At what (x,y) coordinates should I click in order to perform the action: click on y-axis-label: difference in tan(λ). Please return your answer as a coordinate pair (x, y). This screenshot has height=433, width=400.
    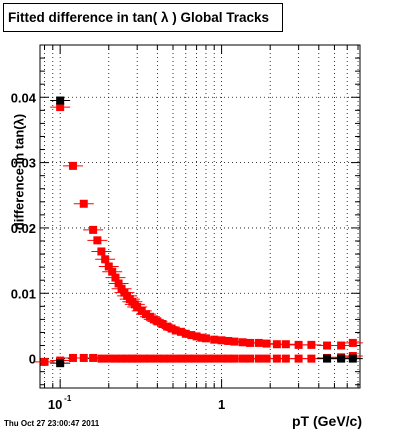
    Looking at the image, I should click on (19, 172).